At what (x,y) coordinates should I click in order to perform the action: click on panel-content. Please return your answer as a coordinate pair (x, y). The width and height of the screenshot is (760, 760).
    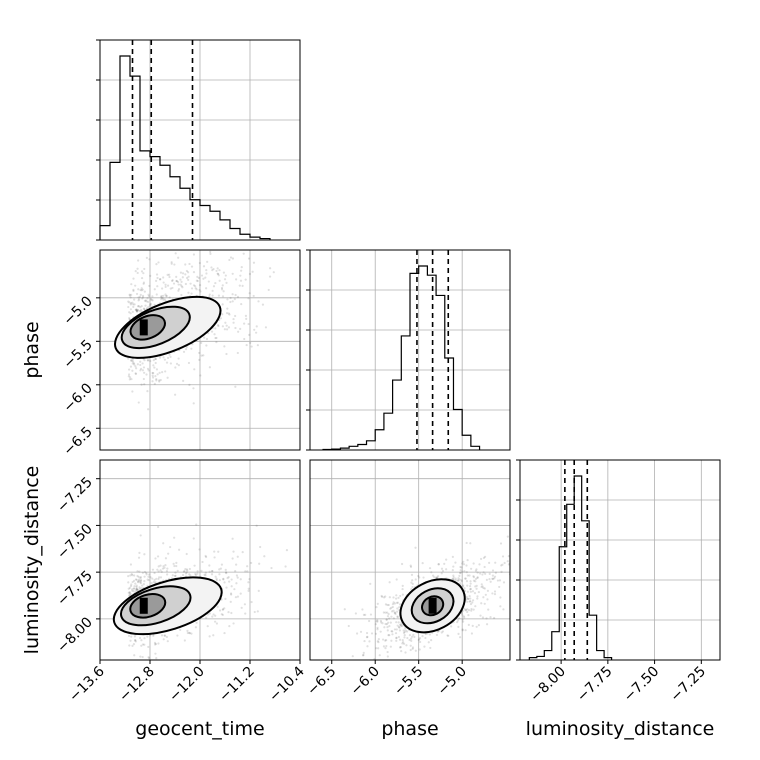
    Looking at the image, I should click on (200, 591).